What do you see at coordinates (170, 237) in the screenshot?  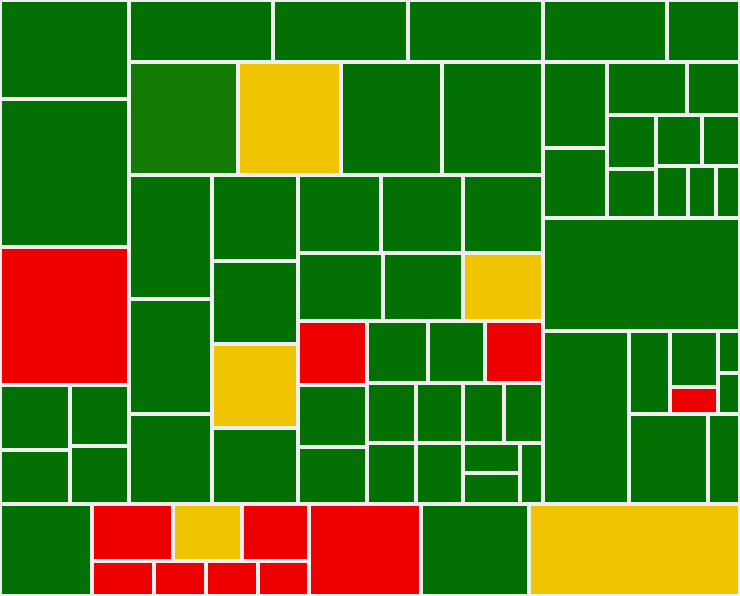 I see `treemap-tile-c1` at bounding box center [170, 237].